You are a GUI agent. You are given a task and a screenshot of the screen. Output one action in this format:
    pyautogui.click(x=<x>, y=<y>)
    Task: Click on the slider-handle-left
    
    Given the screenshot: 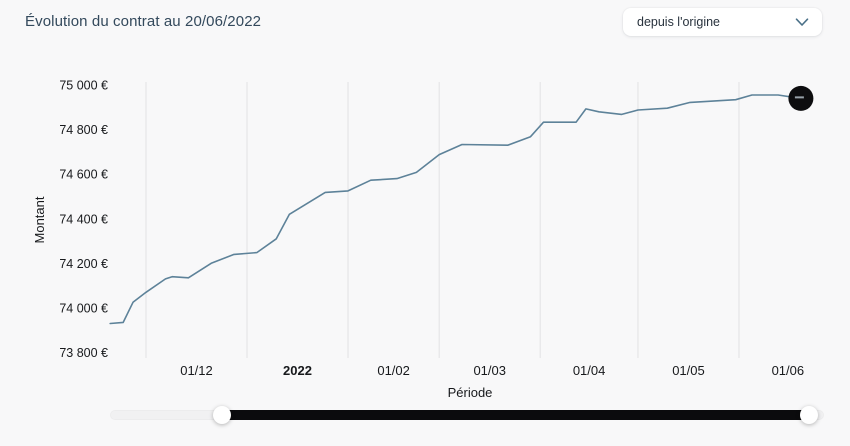 What is the action you would take?
    pyautogui.click(x=221, y=415)
    